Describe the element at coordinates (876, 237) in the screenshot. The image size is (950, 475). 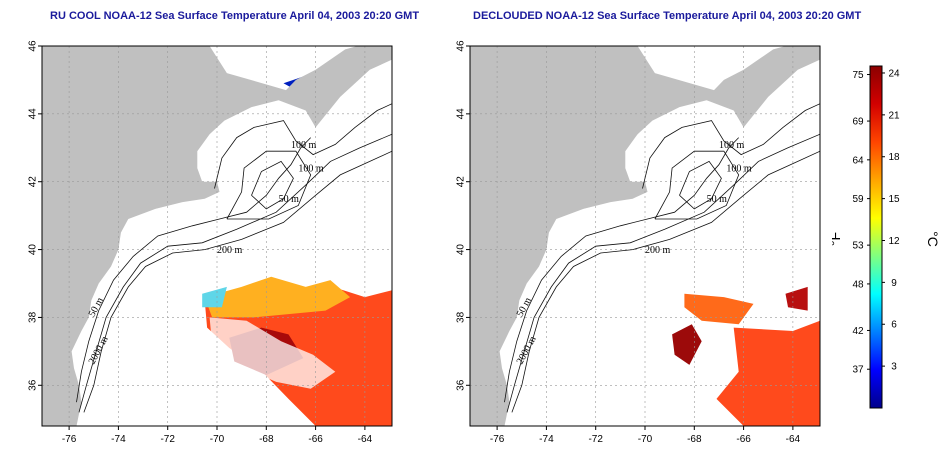
I see `colorbar-gradient` at that location.